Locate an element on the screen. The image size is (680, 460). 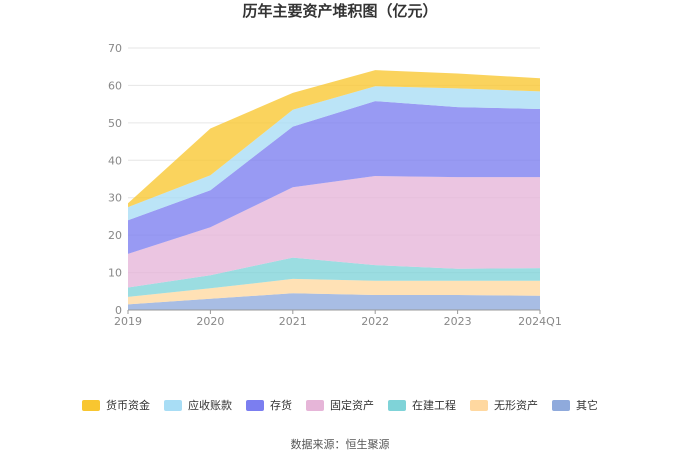
legend-item: 存货 is located at coordinates (269, 405).